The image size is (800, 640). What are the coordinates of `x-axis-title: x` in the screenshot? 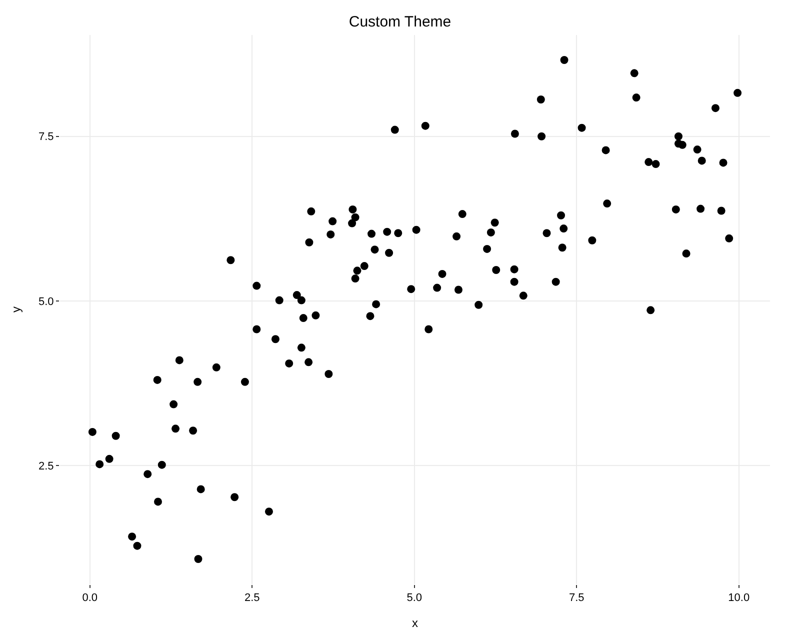 It's located at (415, 623).